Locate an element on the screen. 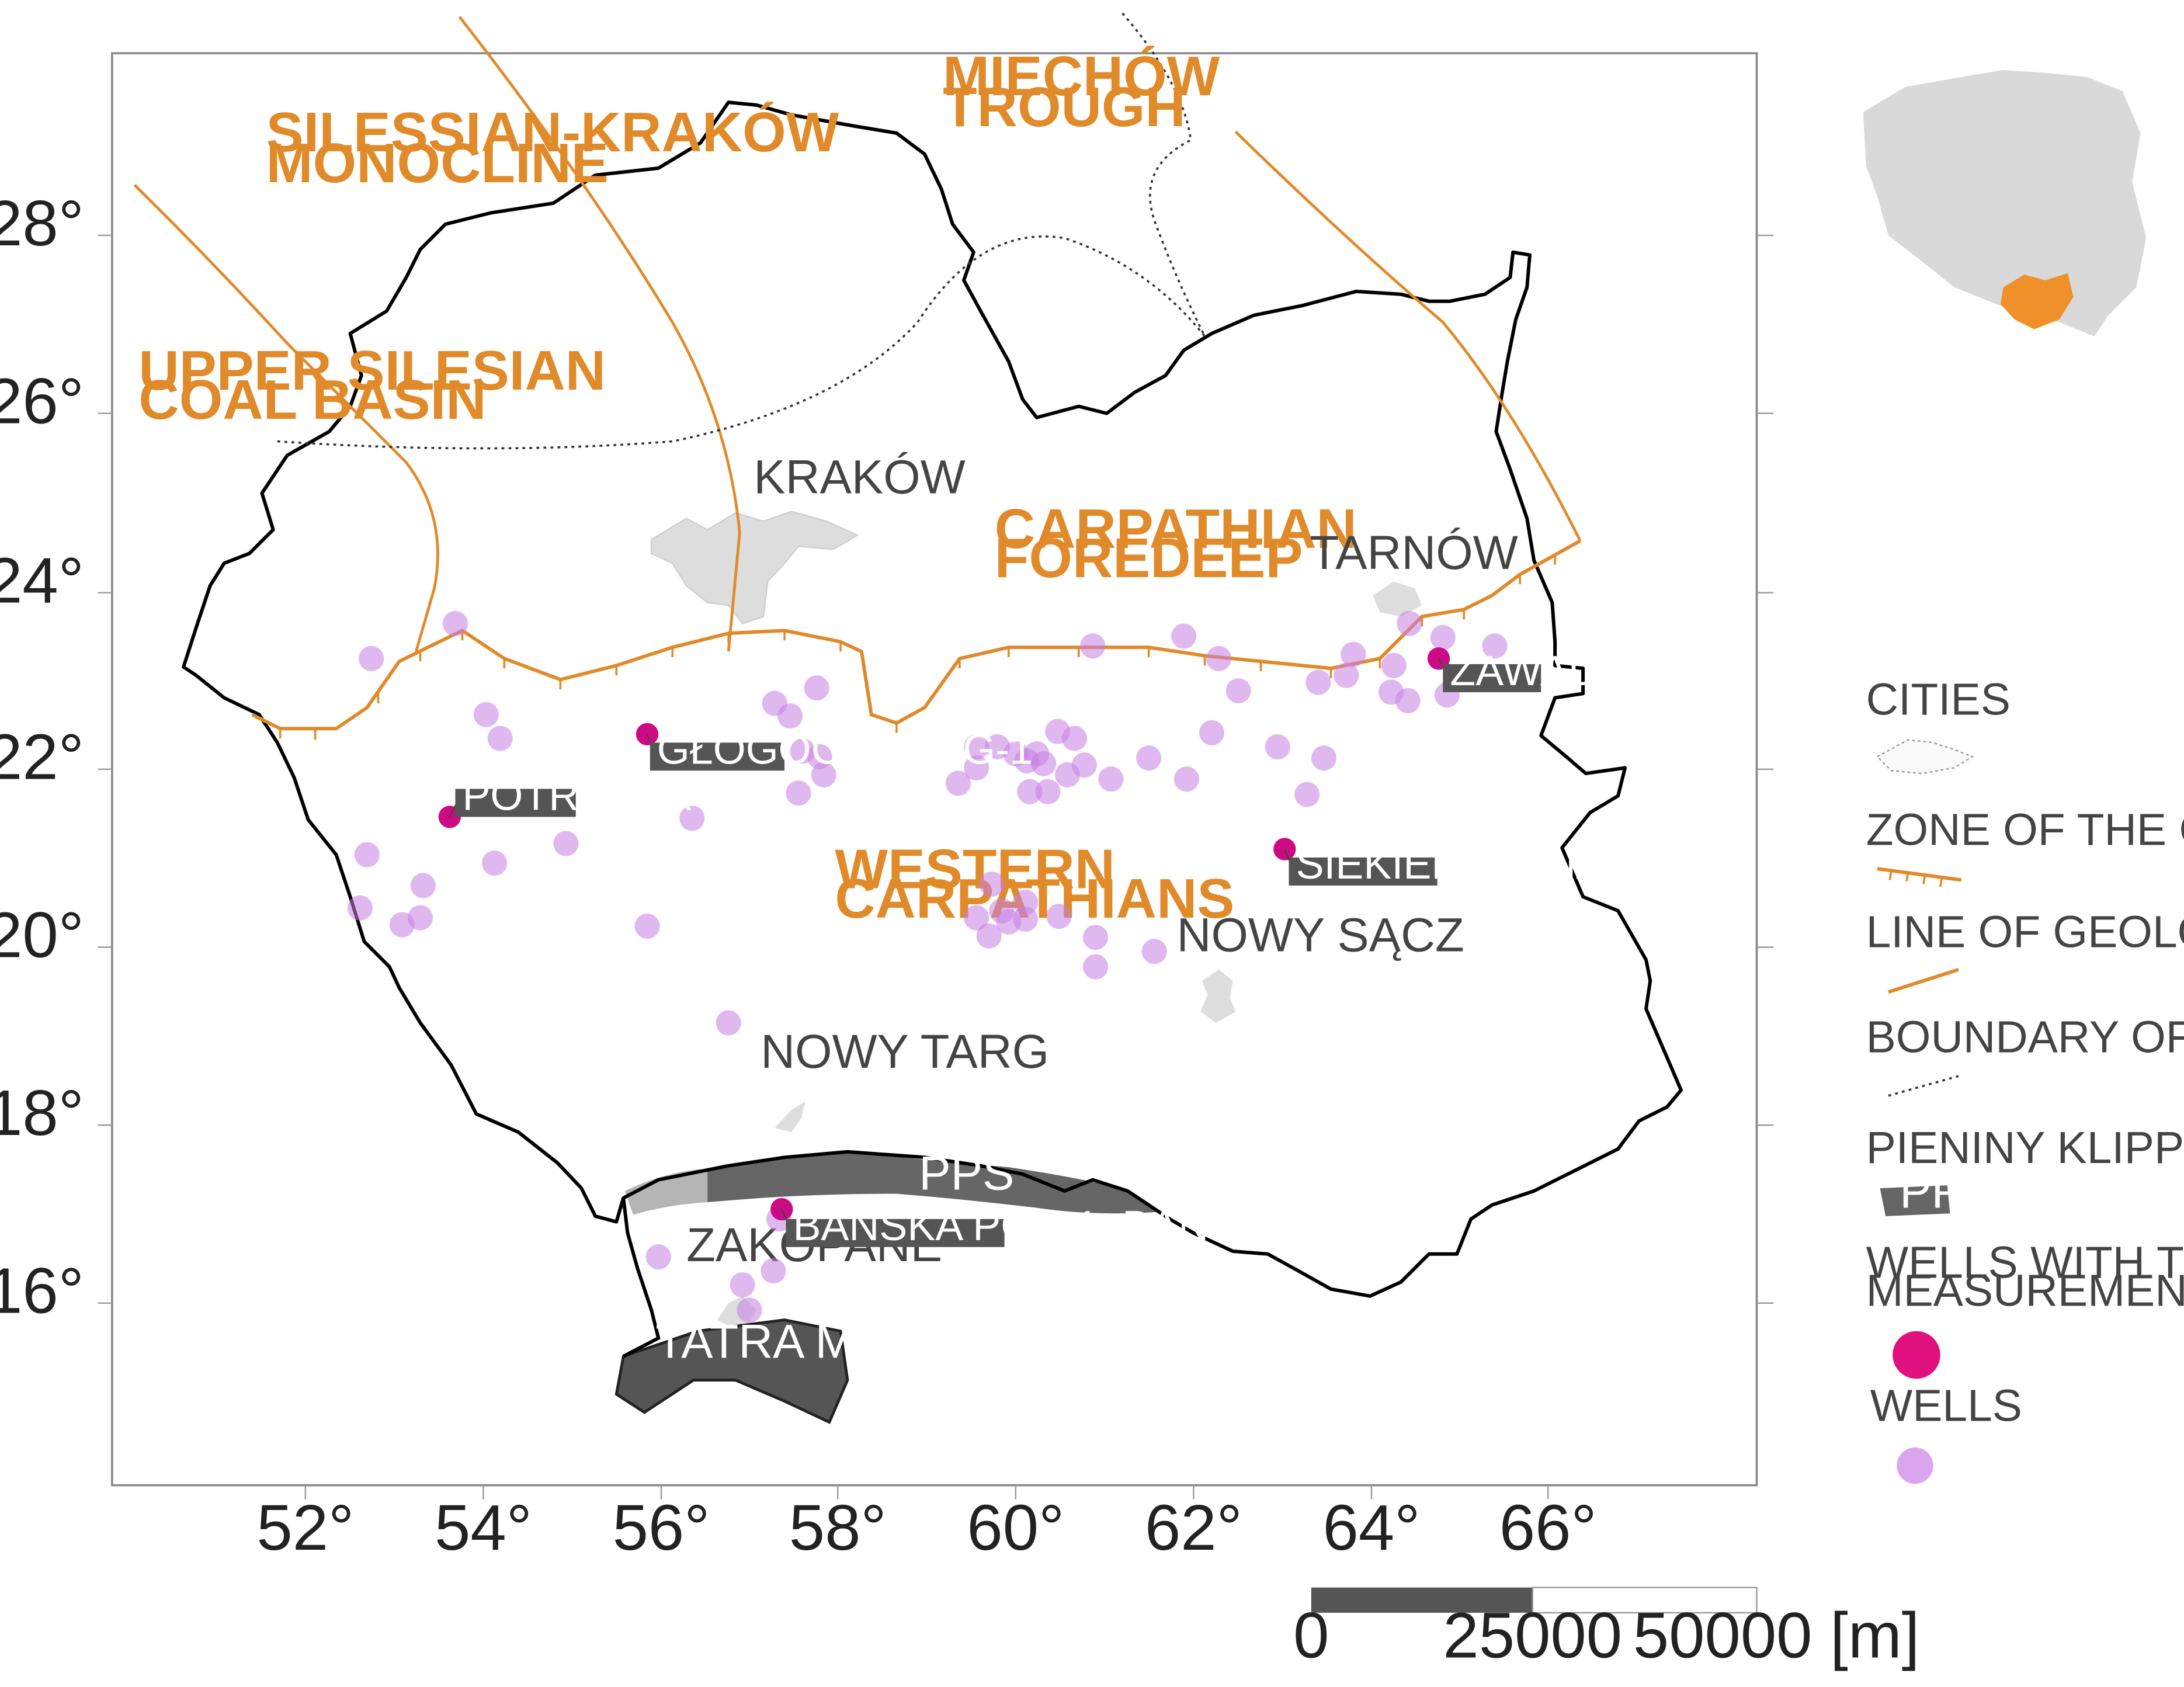  silesian-krakow-monocline-label: MONOCLINE is located at coordinates (437, 163).